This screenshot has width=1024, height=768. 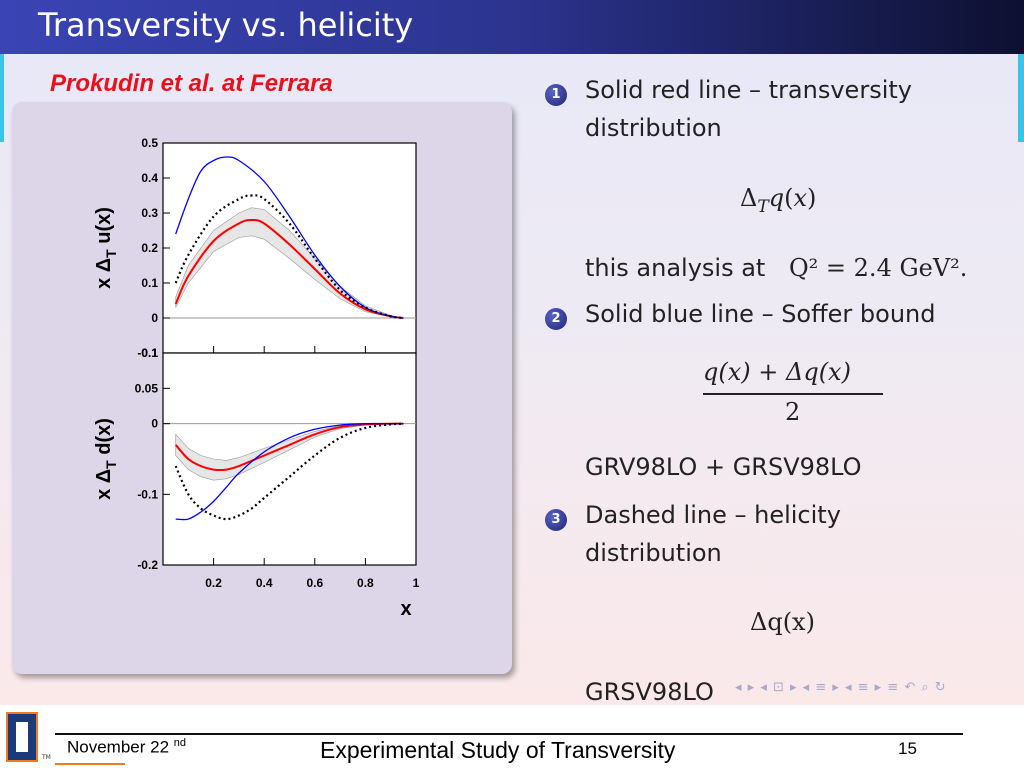 I want to click on item-3-formula: Δq(x), so click(x=782, y=622).